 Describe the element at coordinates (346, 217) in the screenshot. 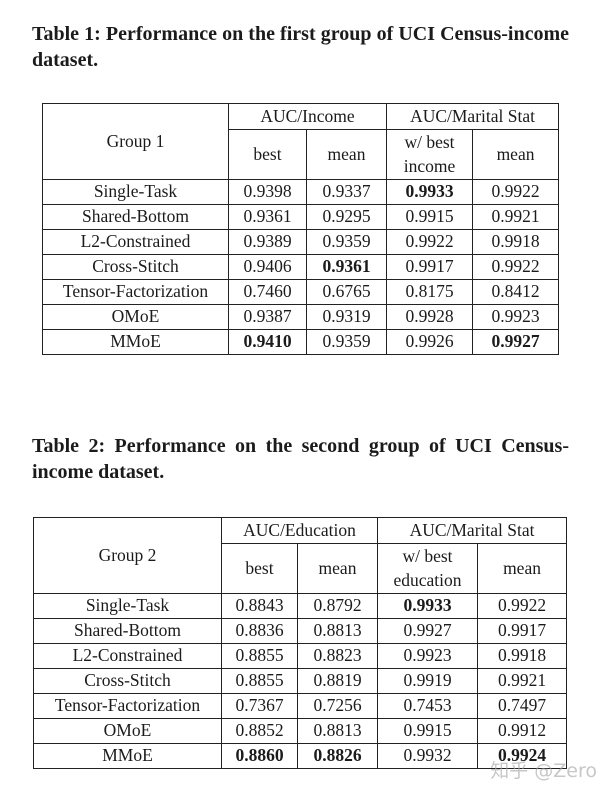

I see `value-cell: 0.9295` at that location.